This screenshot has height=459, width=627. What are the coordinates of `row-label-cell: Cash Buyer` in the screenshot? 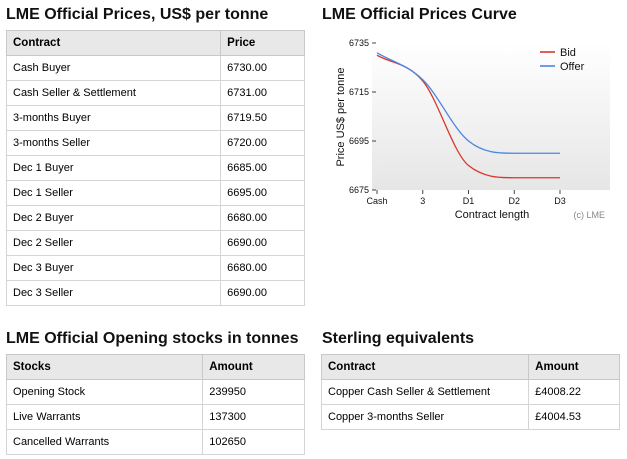 It's located at (113, 68).